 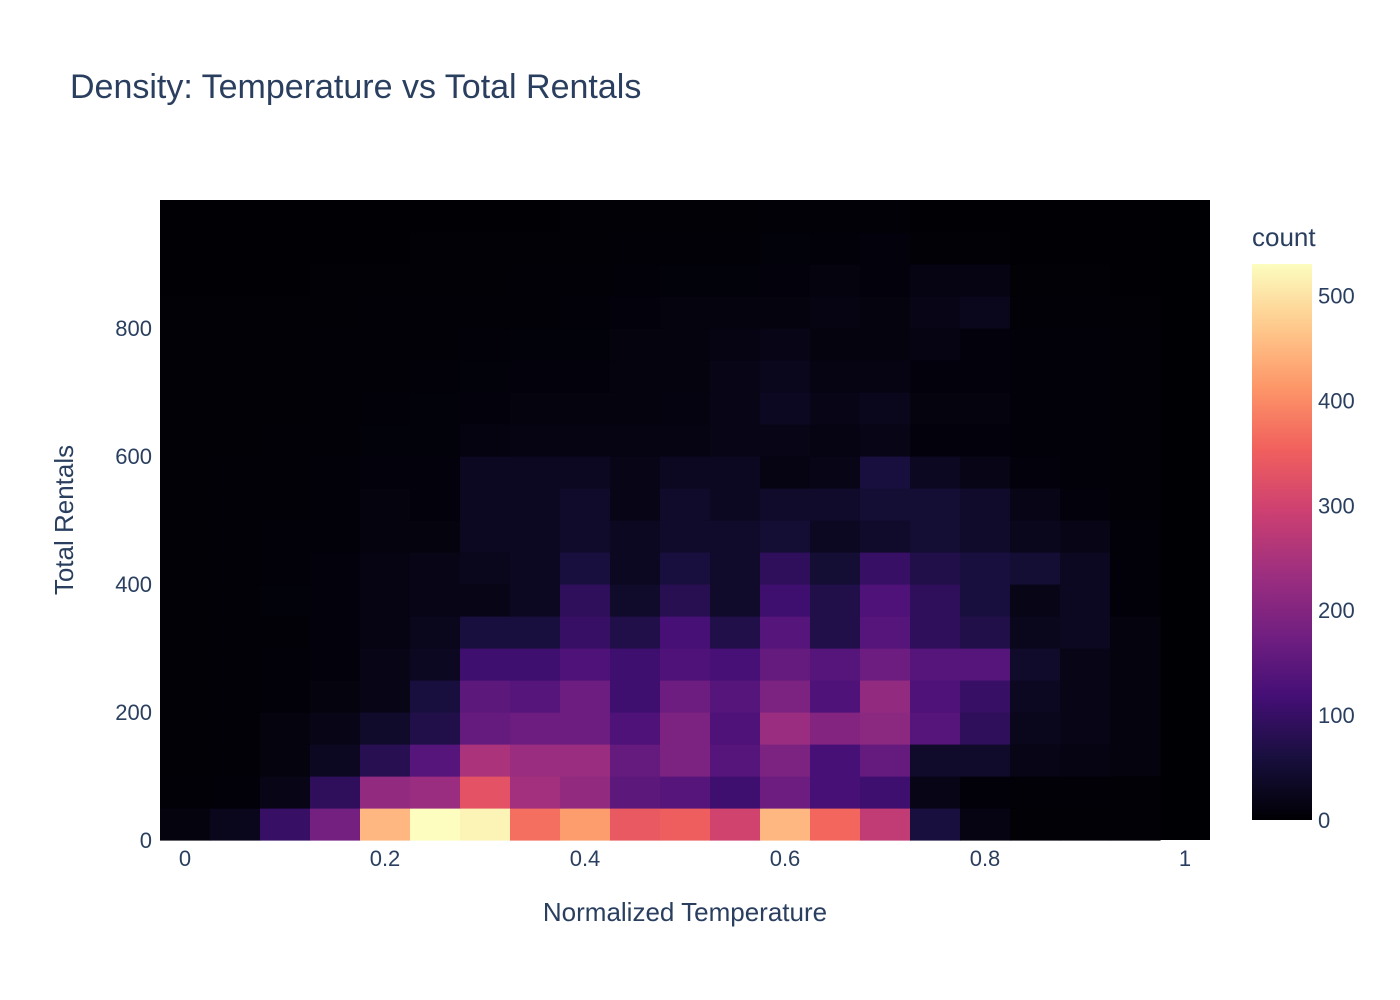 What do you see at coordinates (64, 520) in the screenshot?
I see `y-axis-title: Total Rentals` at bounding box center [64, 520].